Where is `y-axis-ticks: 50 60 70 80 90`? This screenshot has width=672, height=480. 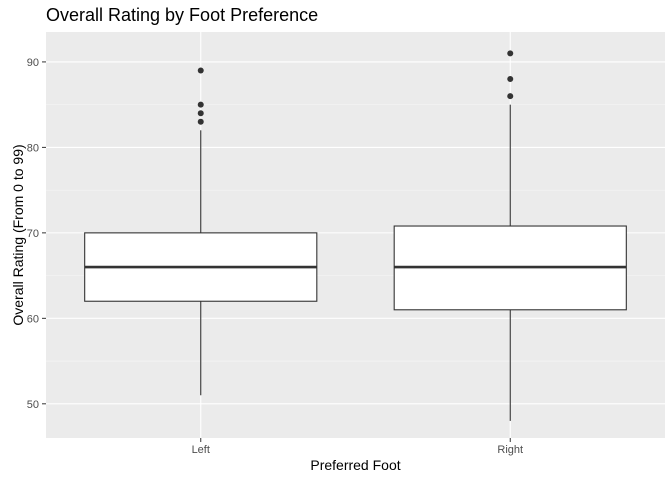 y-axis-ticks: 50 60 70 80 90 is located at coordinates (36, 234).